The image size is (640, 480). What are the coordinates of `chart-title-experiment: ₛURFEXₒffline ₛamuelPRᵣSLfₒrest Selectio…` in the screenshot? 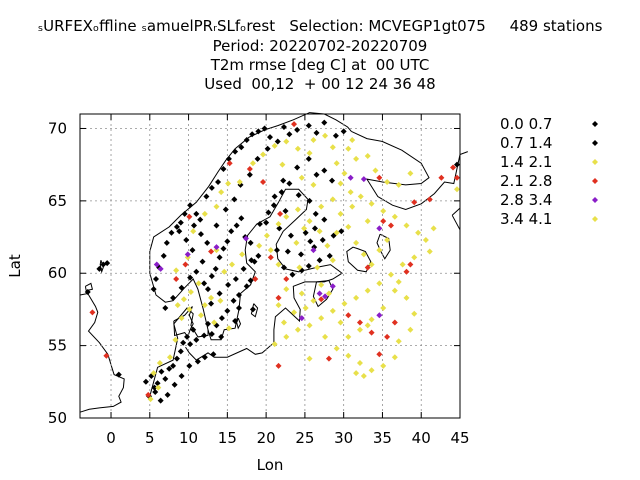 It's located at (320, 26).